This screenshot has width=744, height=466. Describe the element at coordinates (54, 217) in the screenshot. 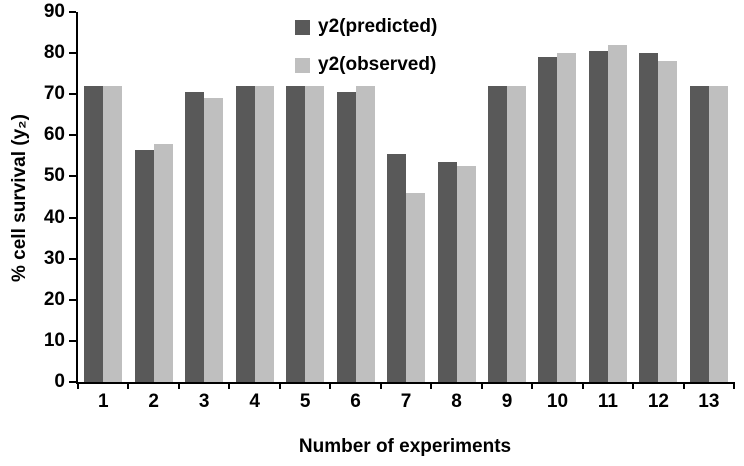

I see `y-tick-label: 40` at that location.